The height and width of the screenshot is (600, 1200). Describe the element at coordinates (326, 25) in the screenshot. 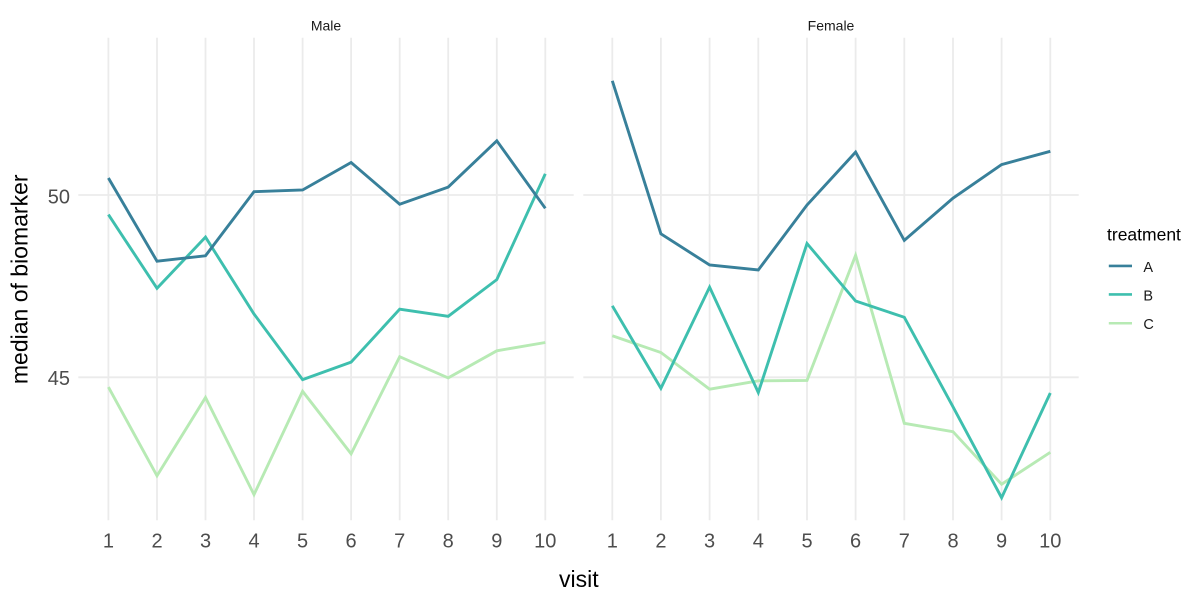

I see `svg-text: Male` at that location.